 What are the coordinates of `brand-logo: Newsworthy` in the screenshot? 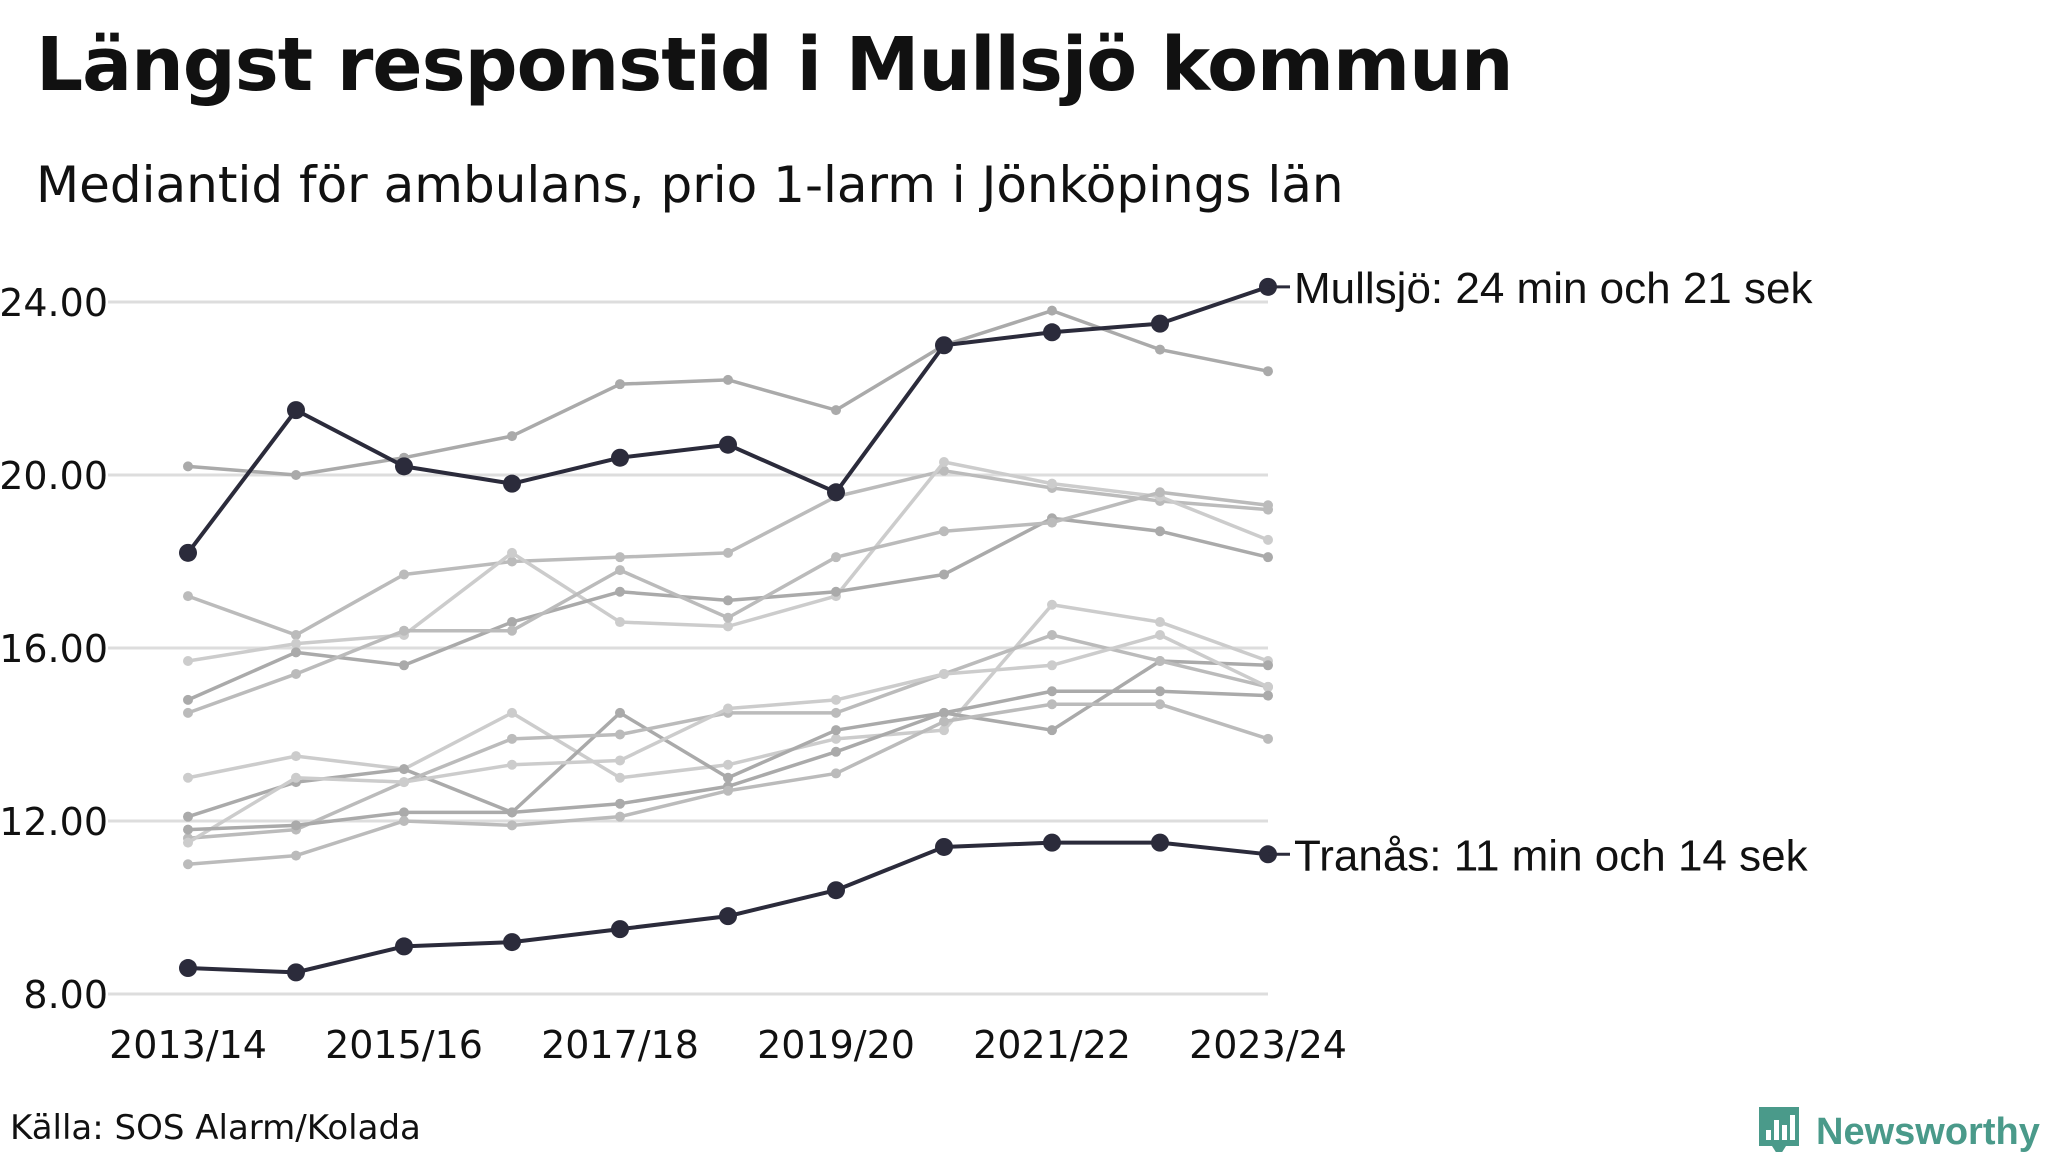 It's located at (1898, 1127).